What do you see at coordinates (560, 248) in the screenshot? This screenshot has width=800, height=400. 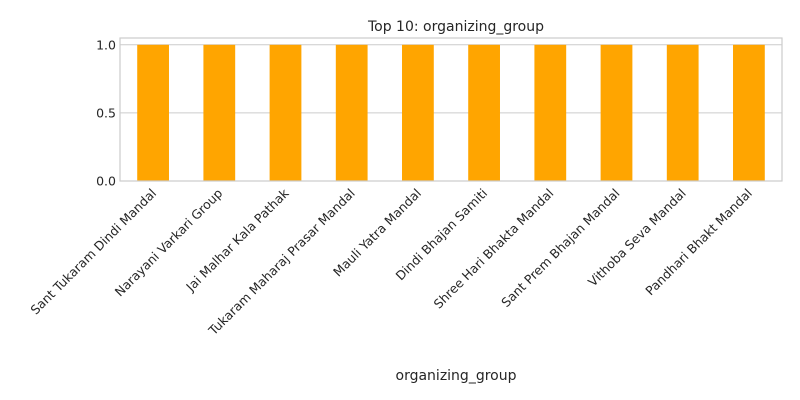 I see `x-tick-label: Sant Prem Bhajan Mandal` at bounding box center [560, 248].